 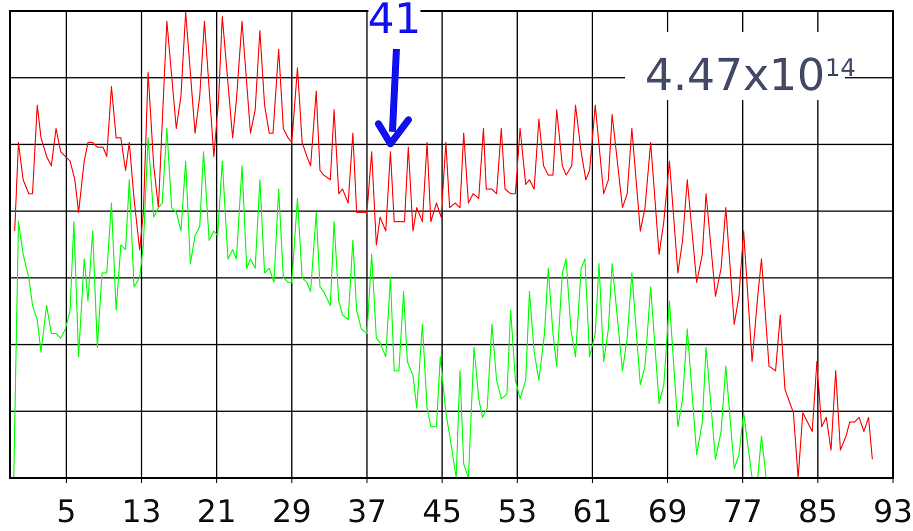 What do you see at coordinates (742, 512) in the screenshot?
I see `x-tick-label: 77` at bounding box center [742, 512].